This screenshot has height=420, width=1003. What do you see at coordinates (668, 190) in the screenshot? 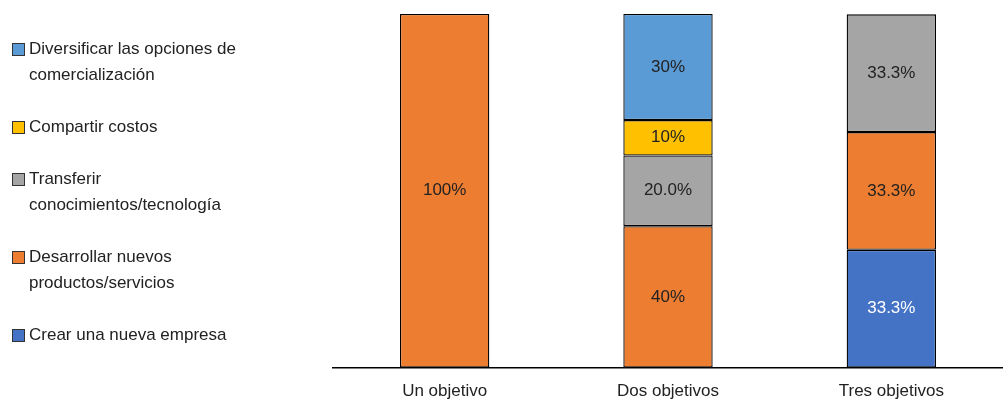
I see `data-label: 20.0%` at bounding box center [668, 190].